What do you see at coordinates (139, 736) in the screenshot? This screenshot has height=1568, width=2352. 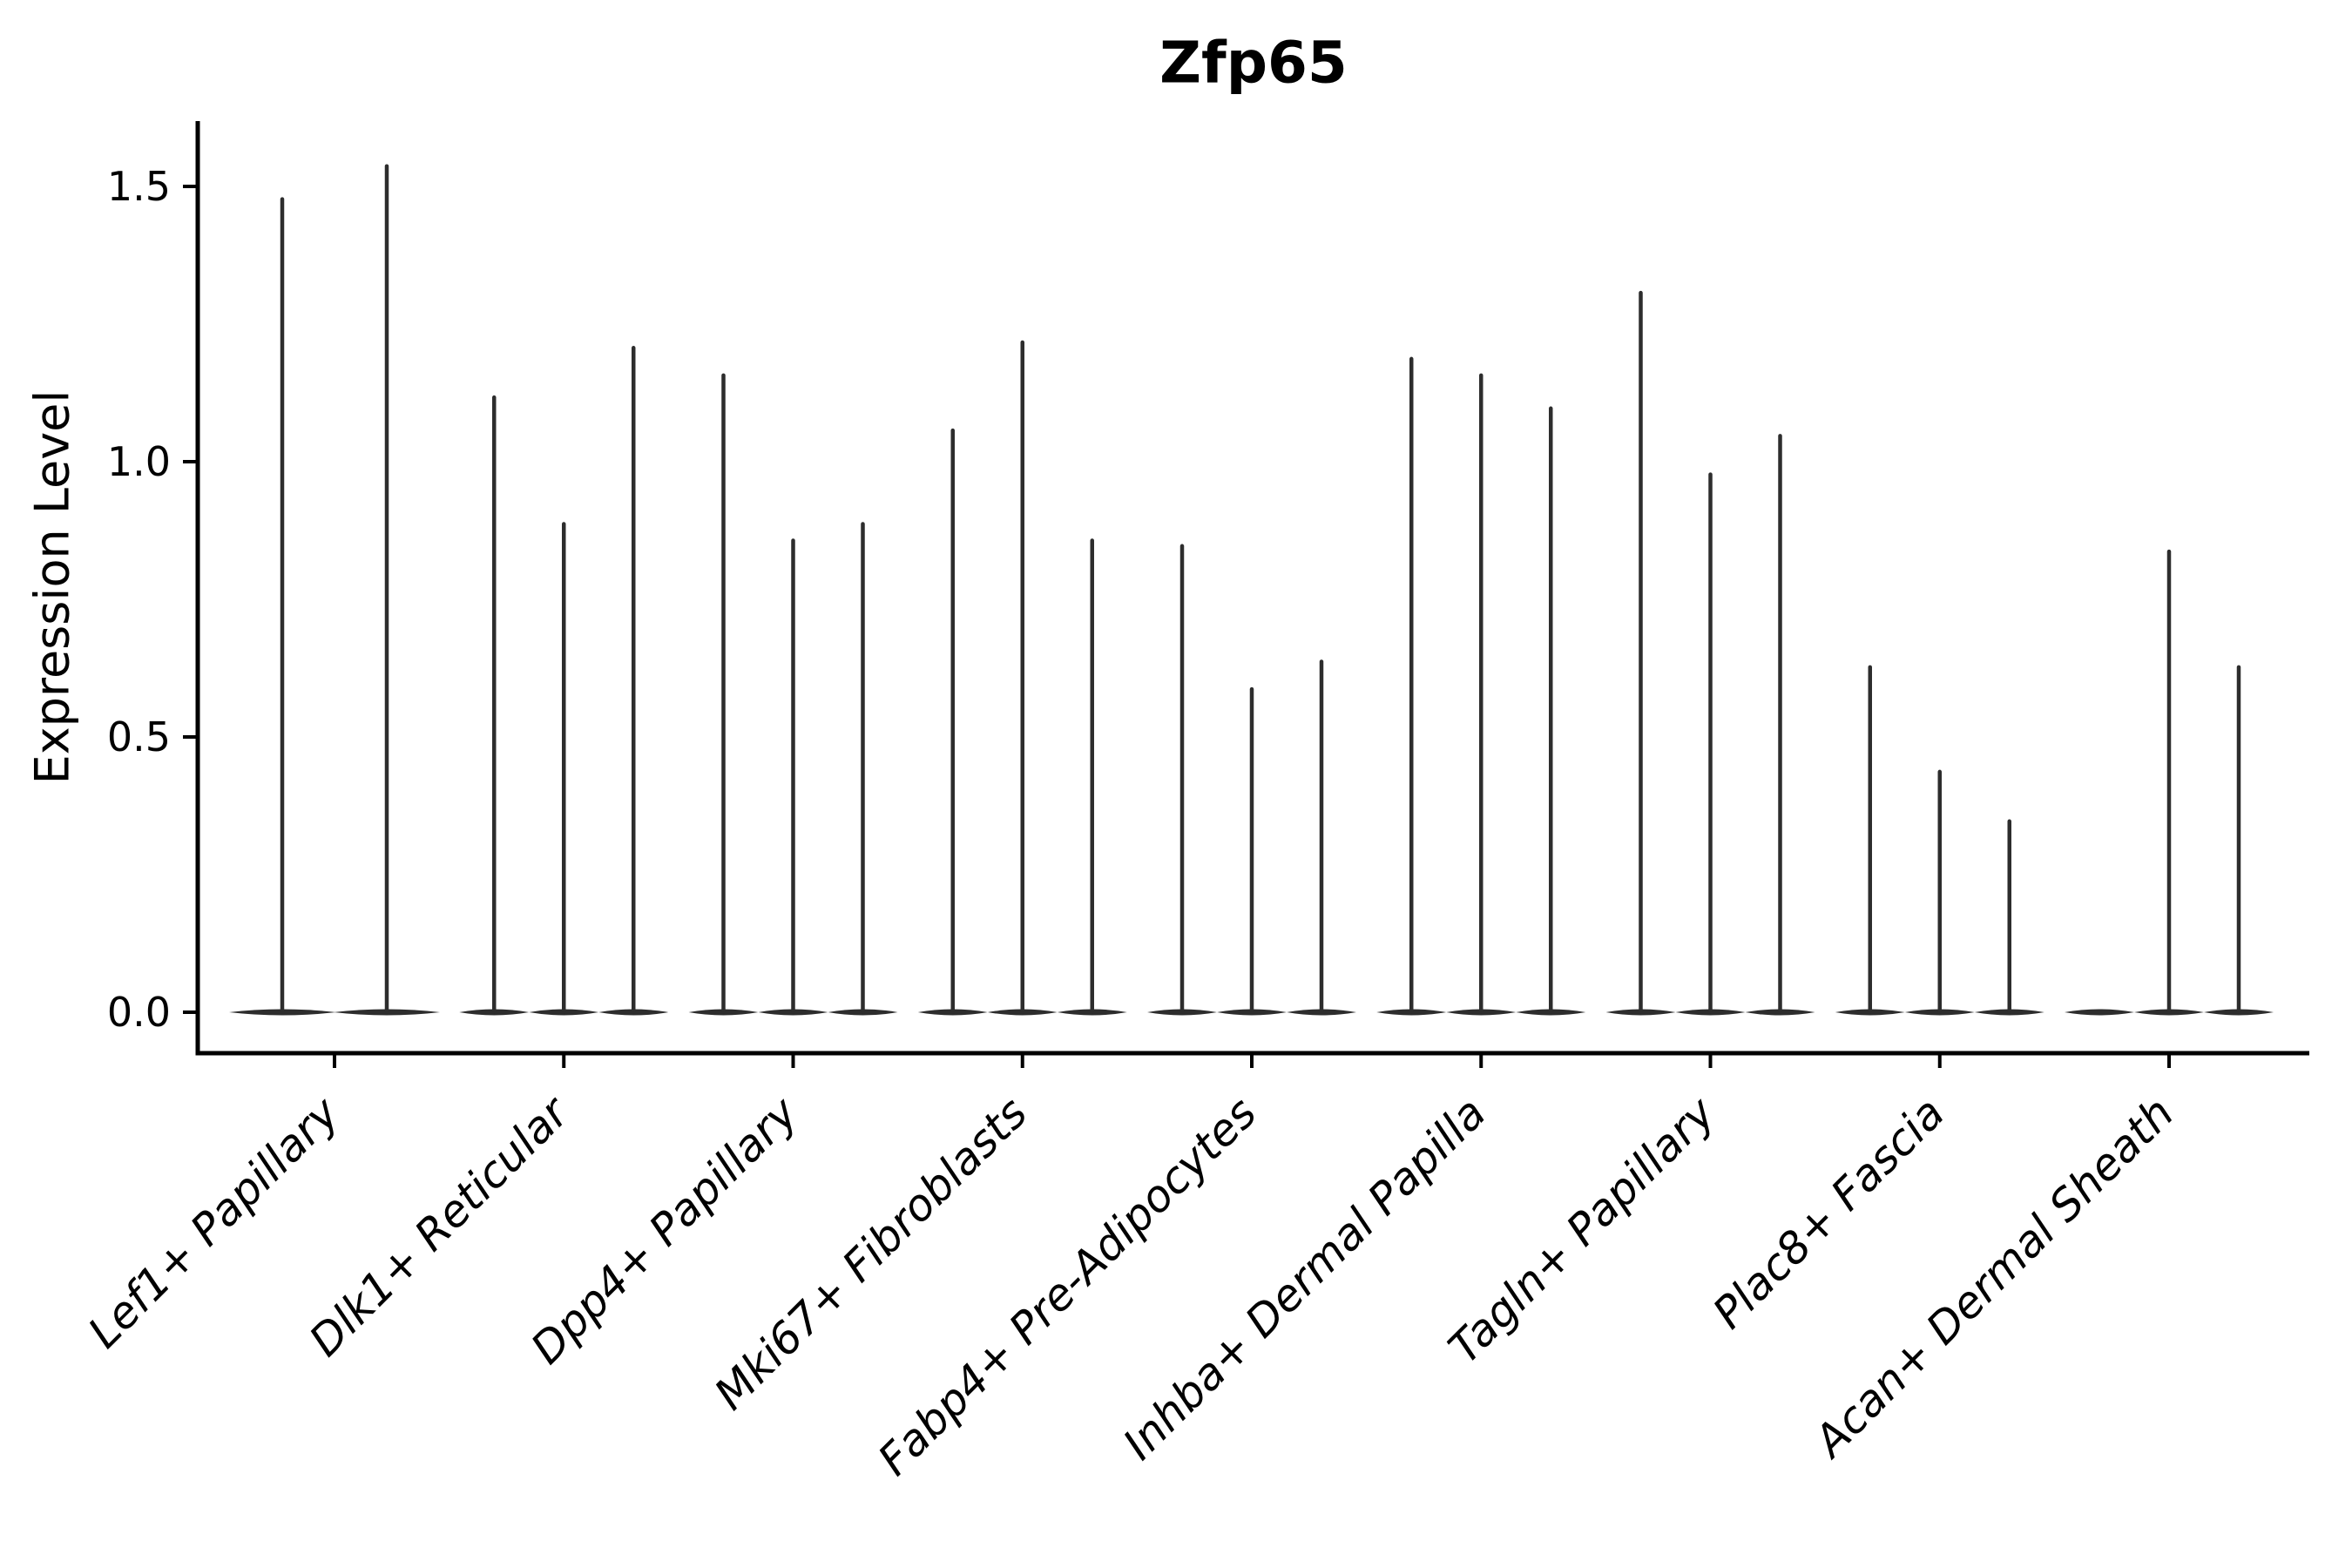 I see `y-tick-label: 0.5` at bounding box center [139, 736].